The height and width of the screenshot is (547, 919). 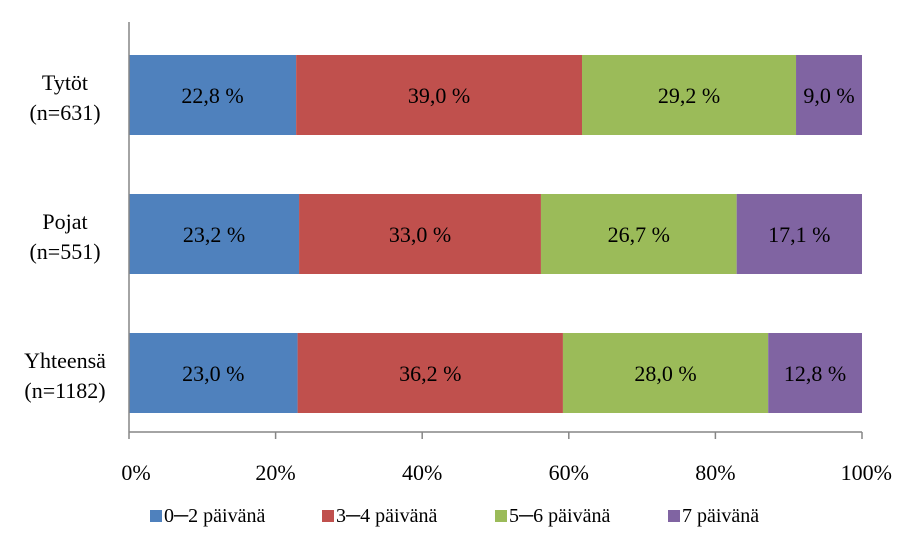 I want to click on category-label: Tytöt (n=631), so click(x=64, y=97).